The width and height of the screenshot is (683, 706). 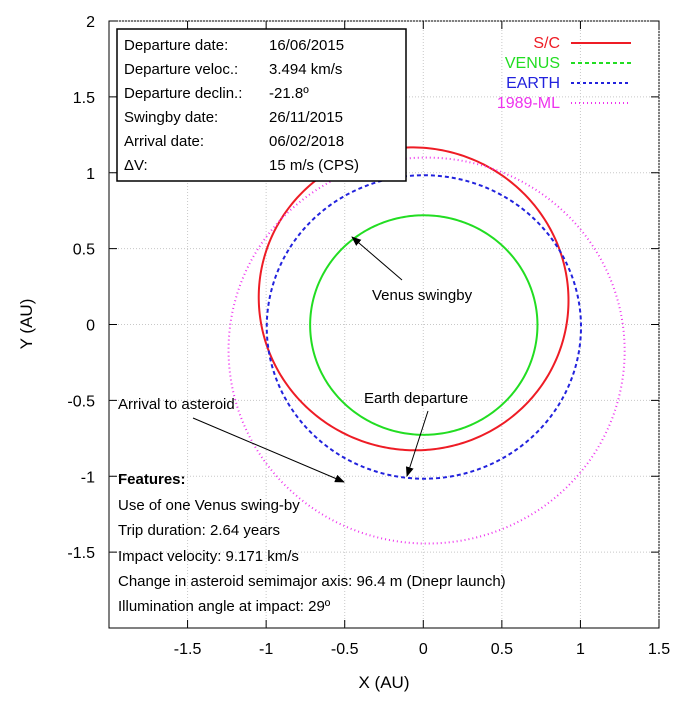 What do you see at coordinates (90, 326) in the screenshot?
I see `y-tick-label: 0` at bounding box center [90, 326].